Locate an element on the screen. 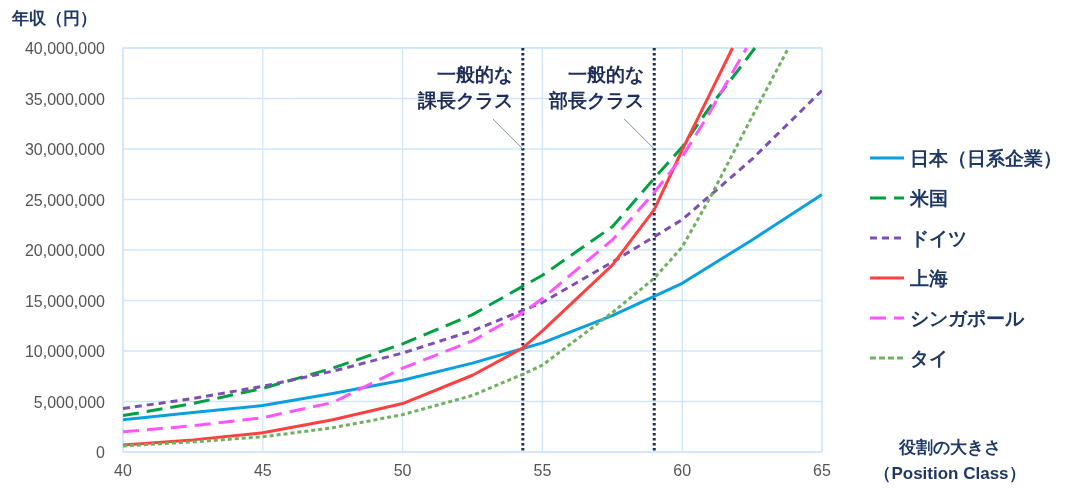  y-axis-title: 年収（円） is located at coordinates (54, 18).